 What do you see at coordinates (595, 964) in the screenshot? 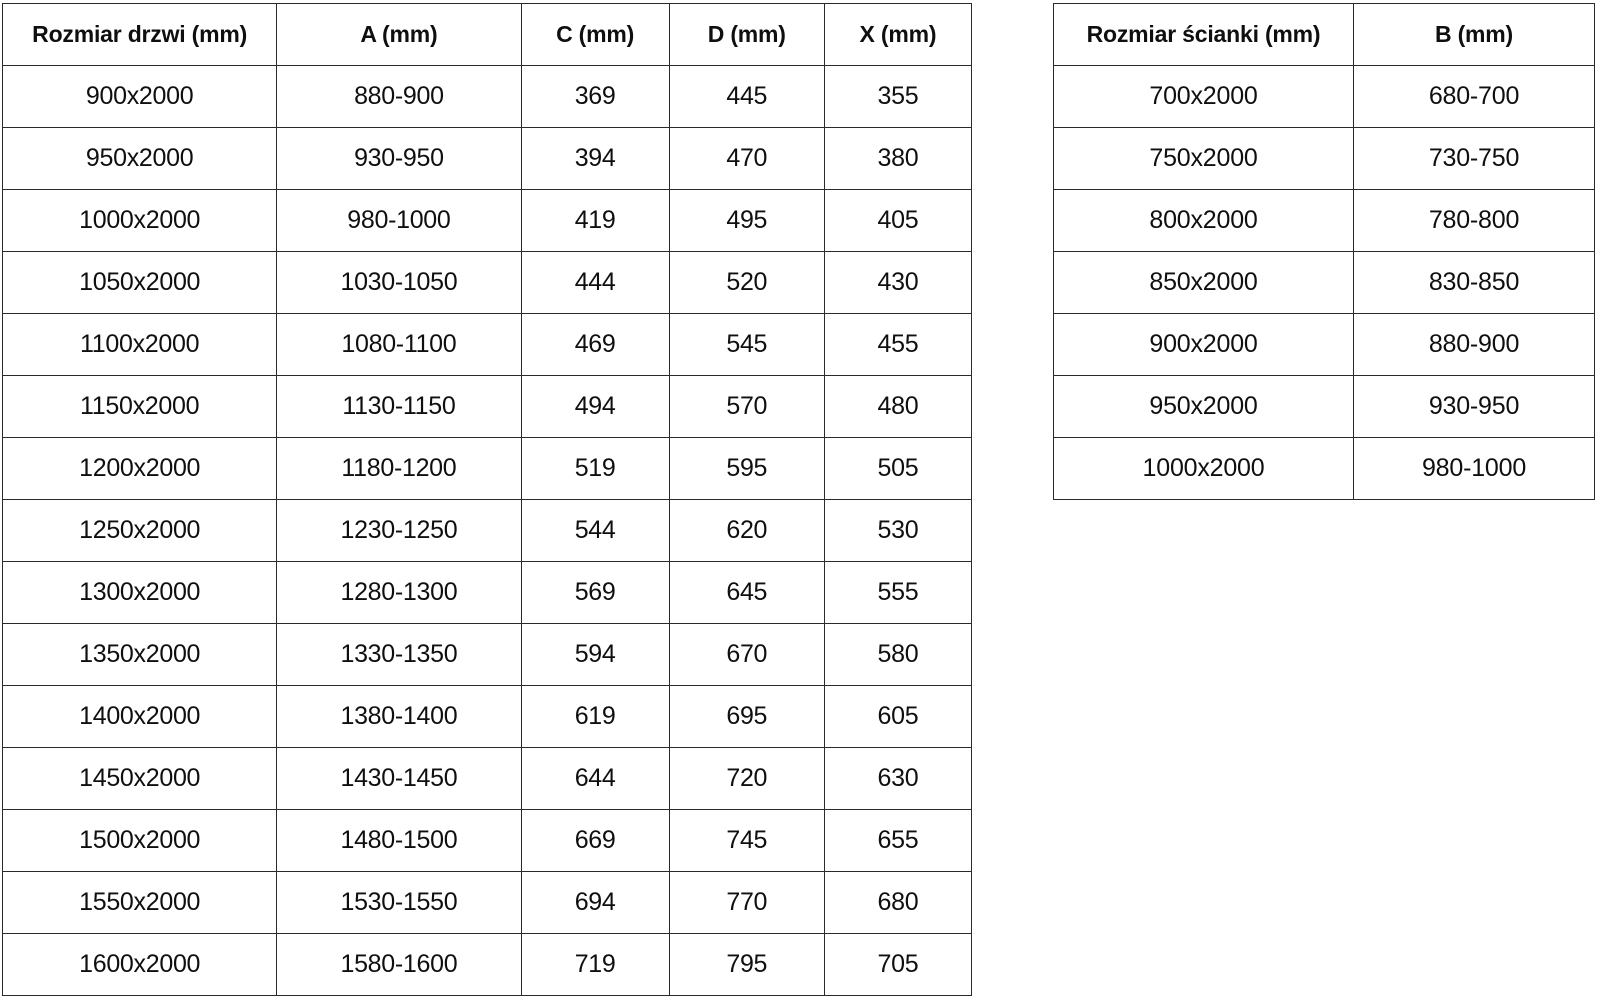
I see `cell-c: 719` at bounding box center [595, 964].